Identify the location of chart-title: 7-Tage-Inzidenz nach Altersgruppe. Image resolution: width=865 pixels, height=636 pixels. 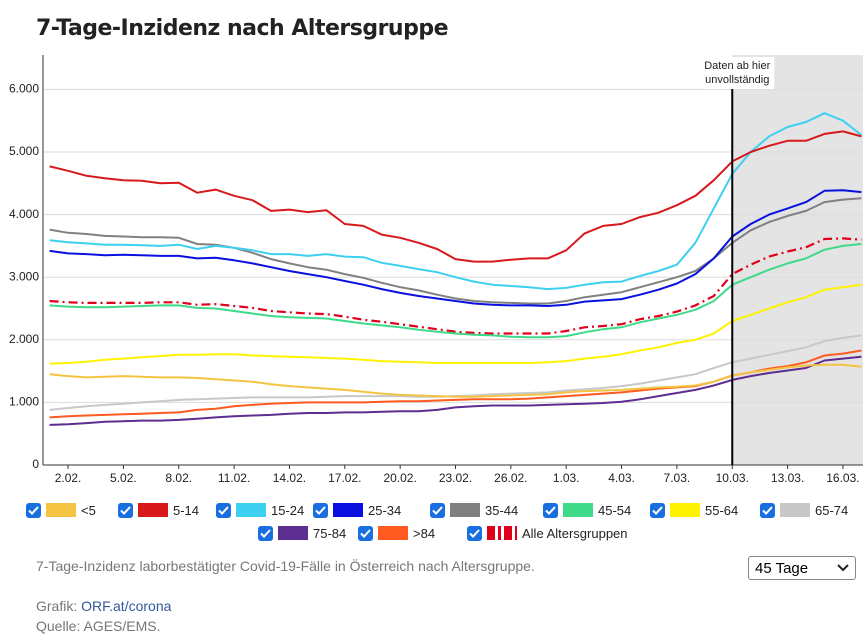
(242, 28).